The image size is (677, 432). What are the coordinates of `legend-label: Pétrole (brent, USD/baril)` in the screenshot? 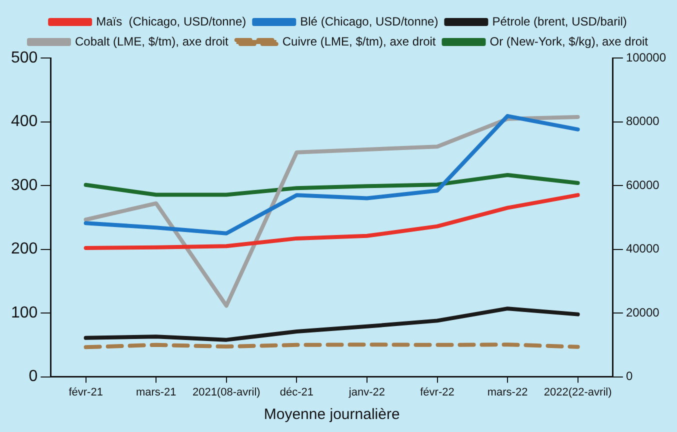 It's located at (559, 21).